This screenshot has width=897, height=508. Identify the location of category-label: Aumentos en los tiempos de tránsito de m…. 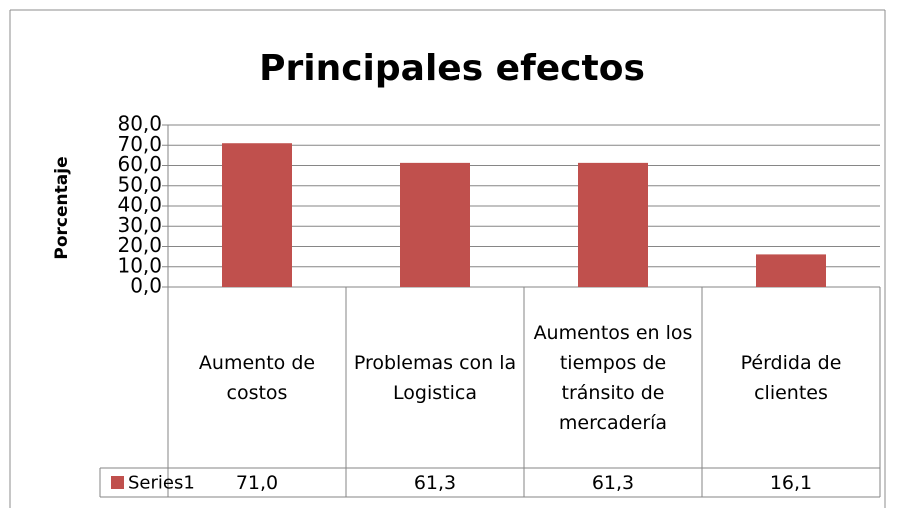
(613, 377).